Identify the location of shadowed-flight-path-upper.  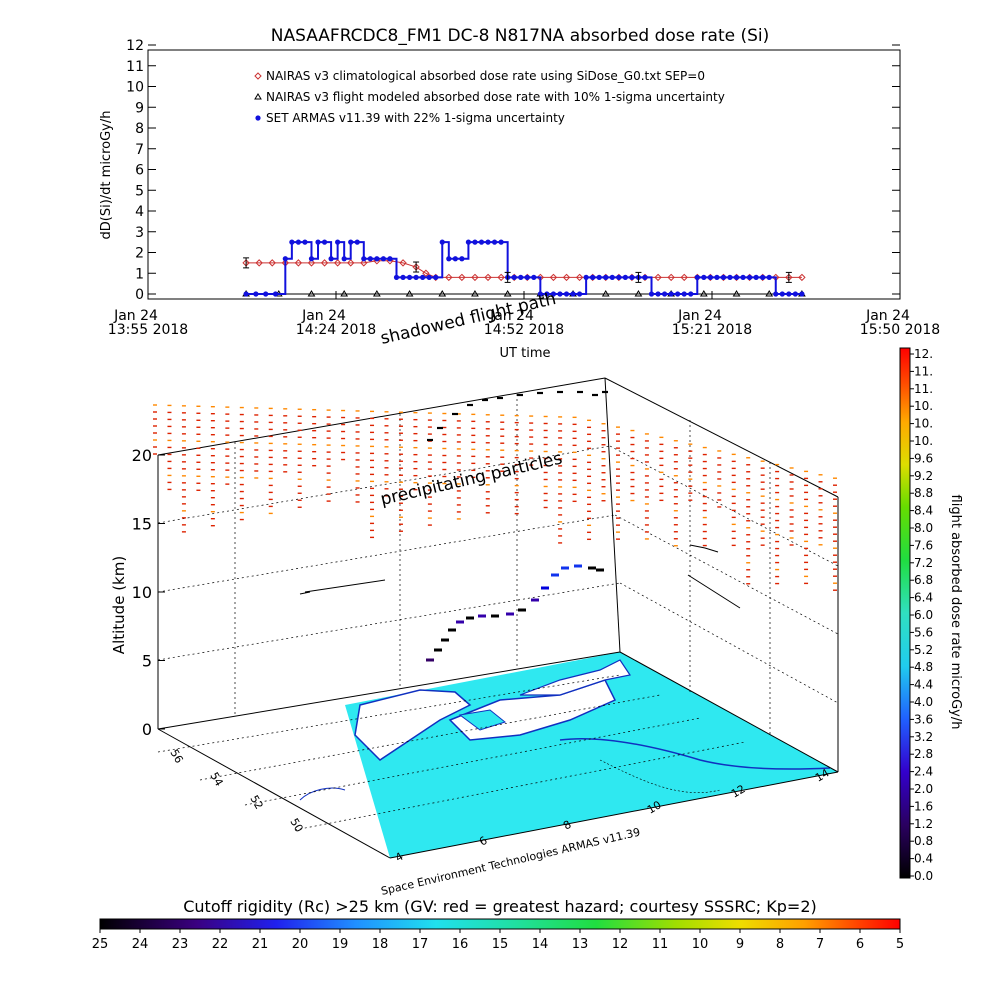
(517, 416).